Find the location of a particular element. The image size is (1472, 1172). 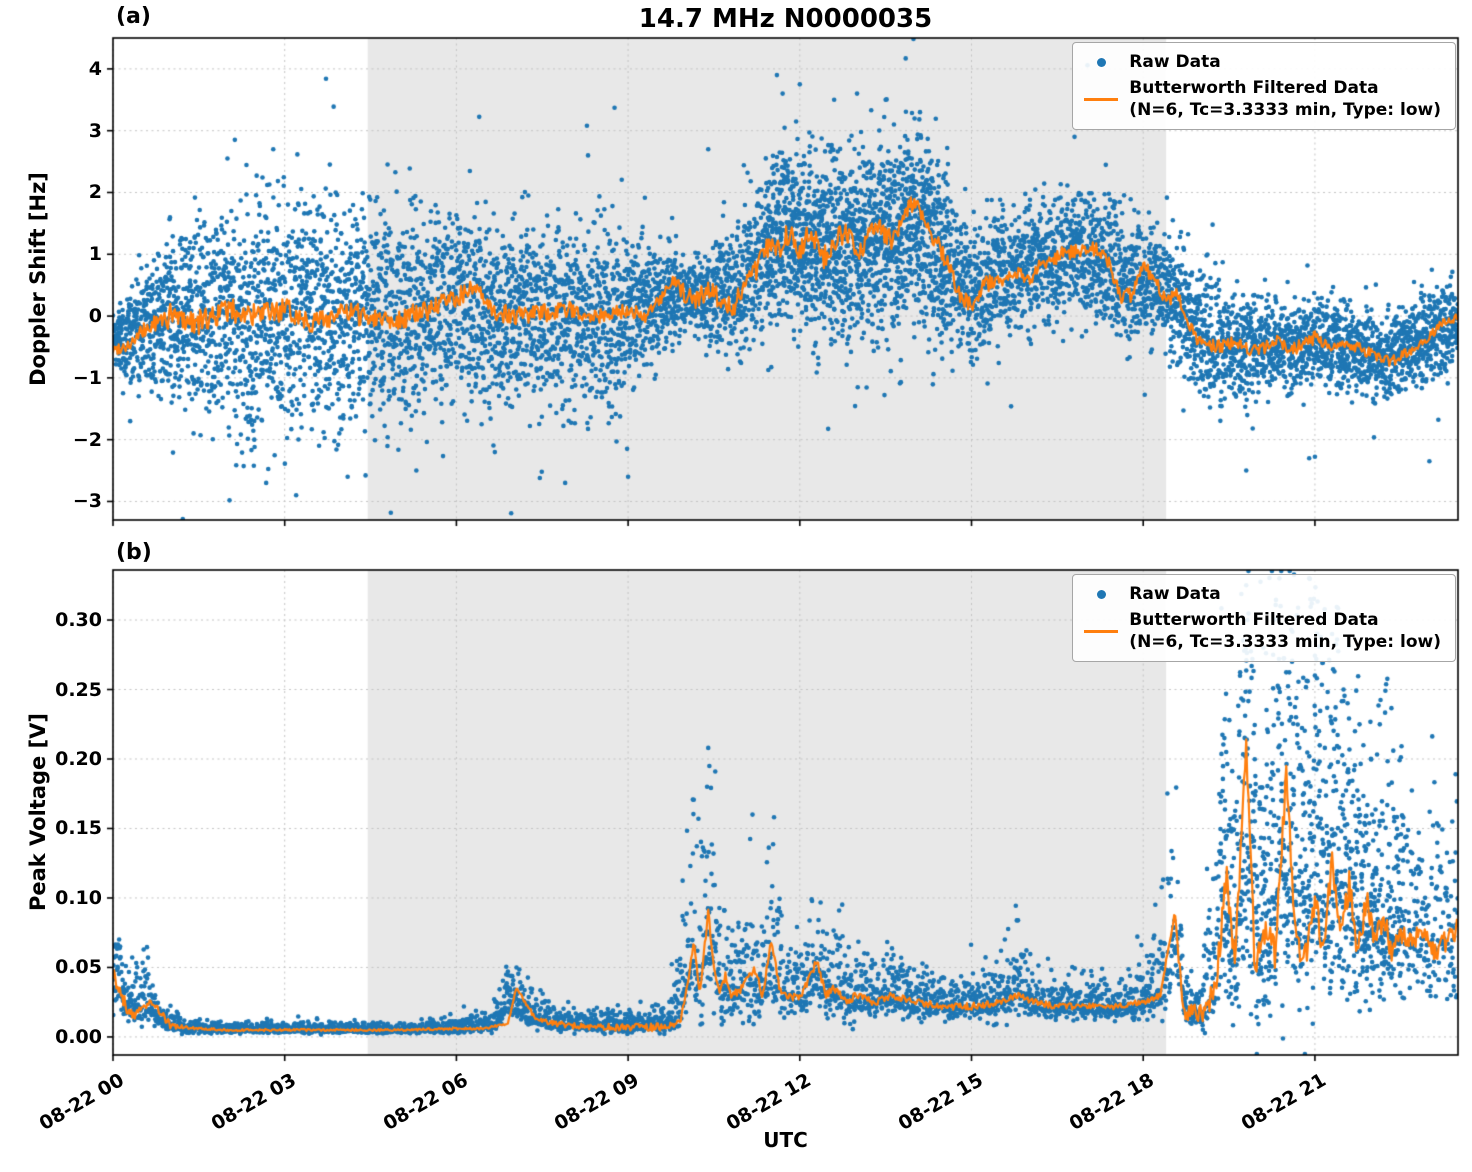

panel-a-ylabel: Doppler Shift [Hz] is located at coordinates (38, 279).